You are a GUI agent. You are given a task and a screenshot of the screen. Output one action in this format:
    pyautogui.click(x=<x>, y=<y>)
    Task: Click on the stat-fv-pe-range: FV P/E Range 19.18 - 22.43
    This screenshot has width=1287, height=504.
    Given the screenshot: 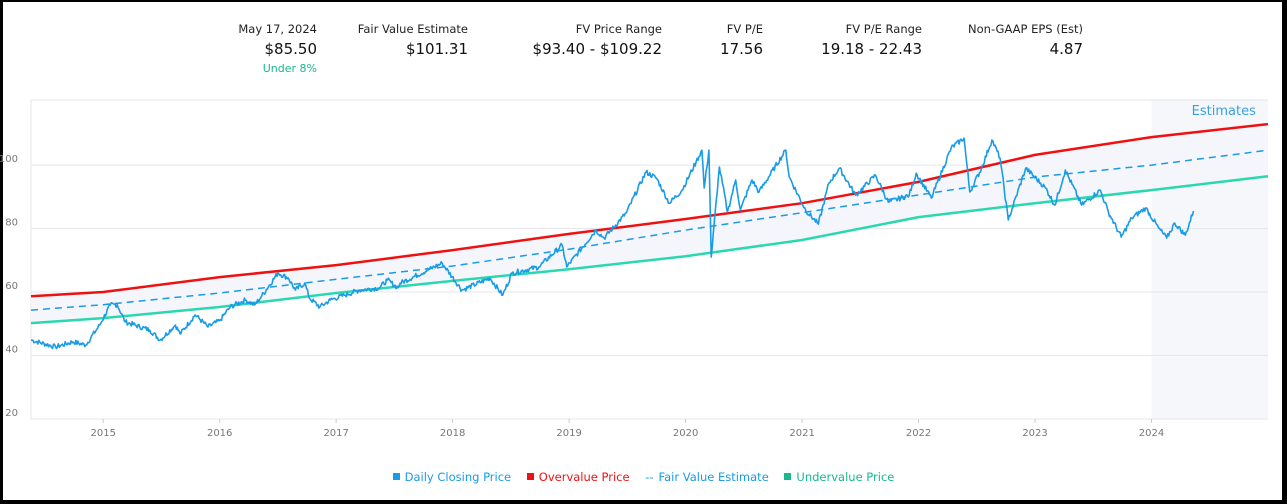 What is the action you would take?
    pyautogui.click(x=861, y=40)
    